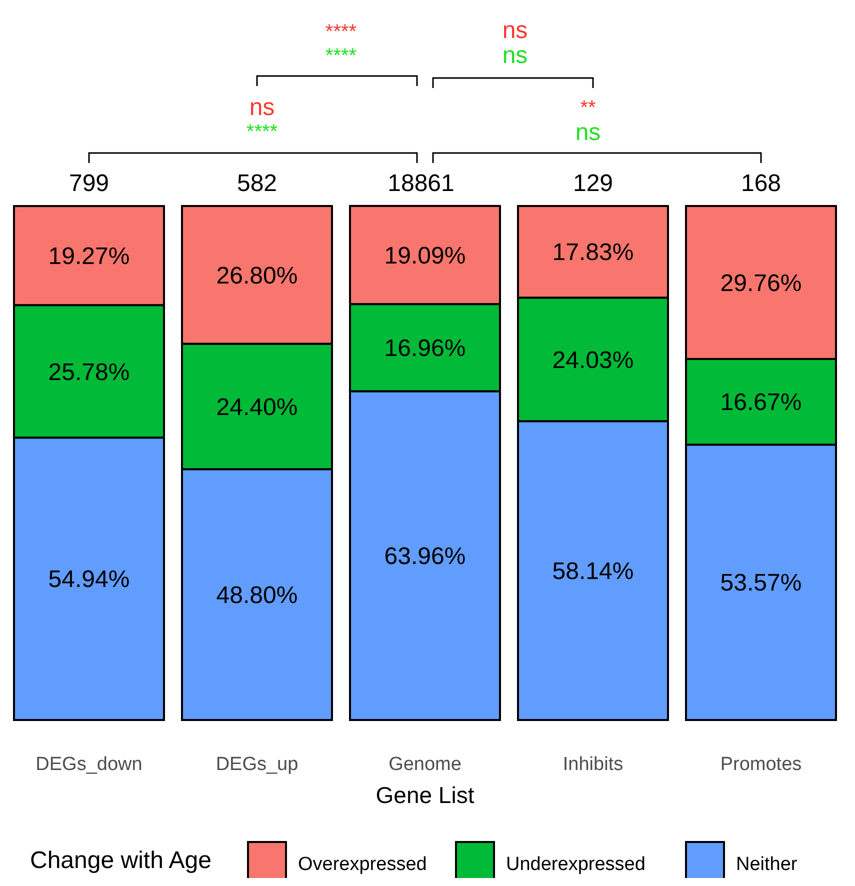 The height and width of the screenshot is (886, 855). Describe the element at coordinates (257, 764) in the screenshot. I see `x-tick-label: DEGs_up` at that location.